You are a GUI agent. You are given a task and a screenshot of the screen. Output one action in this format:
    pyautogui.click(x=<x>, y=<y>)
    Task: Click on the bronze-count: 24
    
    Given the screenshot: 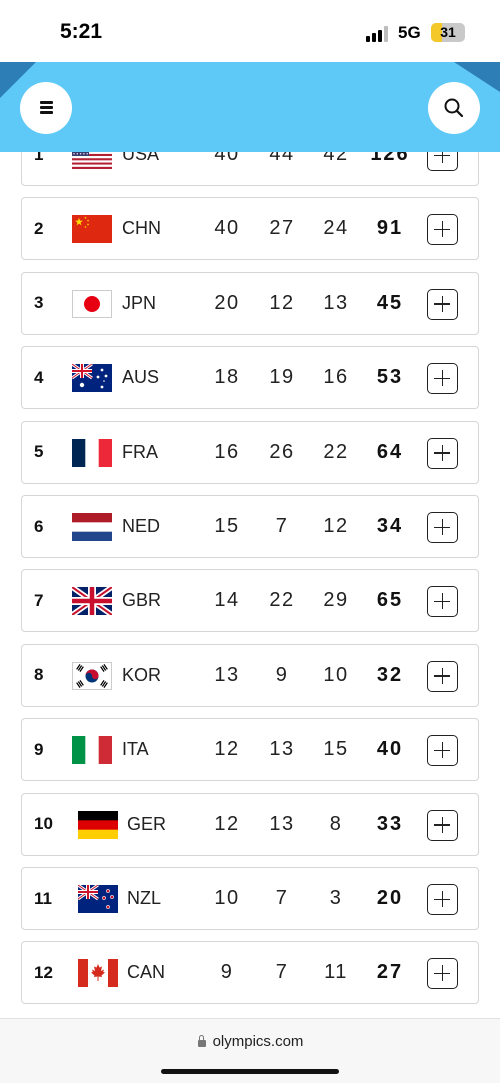 What is the action you would take?
    pyautogui.click(x=336, y=228)
    